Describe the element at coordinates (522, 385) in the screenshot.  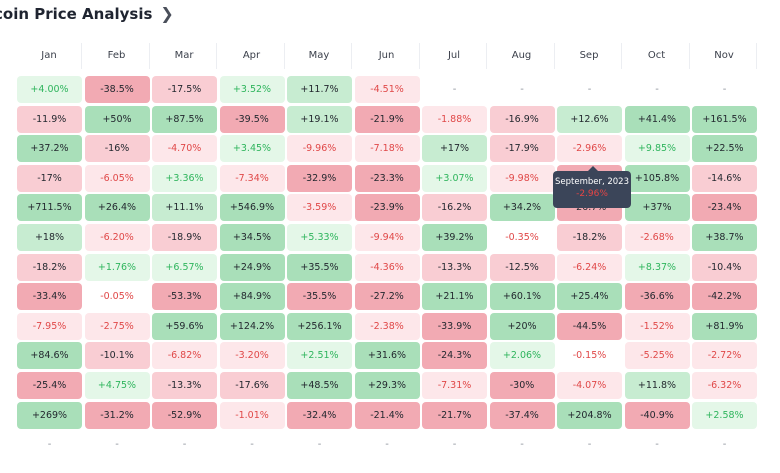
I see `return-cell: -30%` at that location.